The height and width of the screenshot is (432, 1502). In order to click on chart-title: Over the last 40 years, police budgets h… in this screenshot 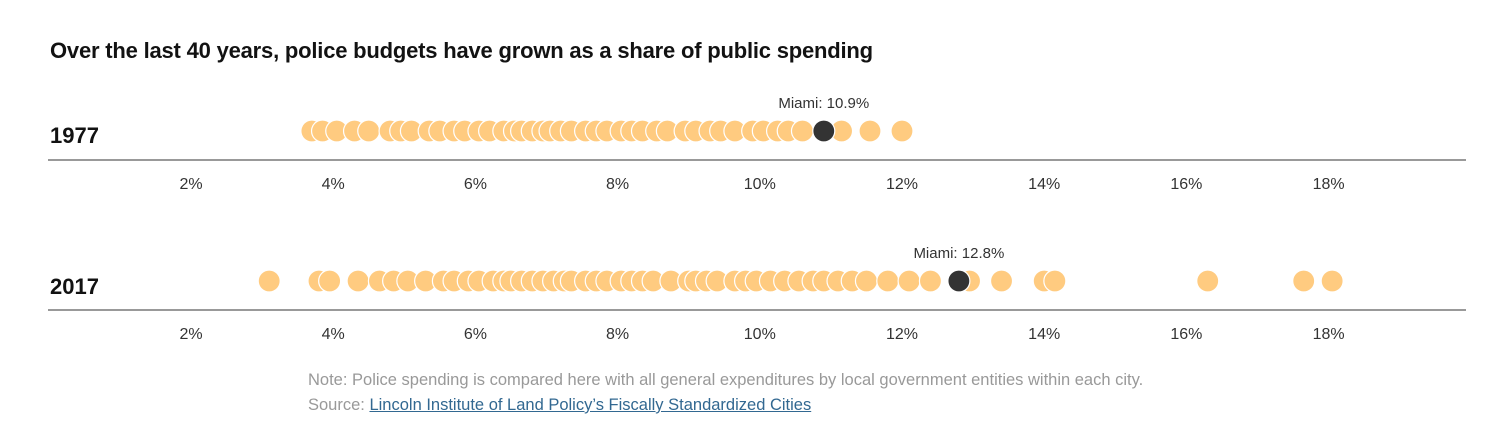, I will do `click(461, 50)`.